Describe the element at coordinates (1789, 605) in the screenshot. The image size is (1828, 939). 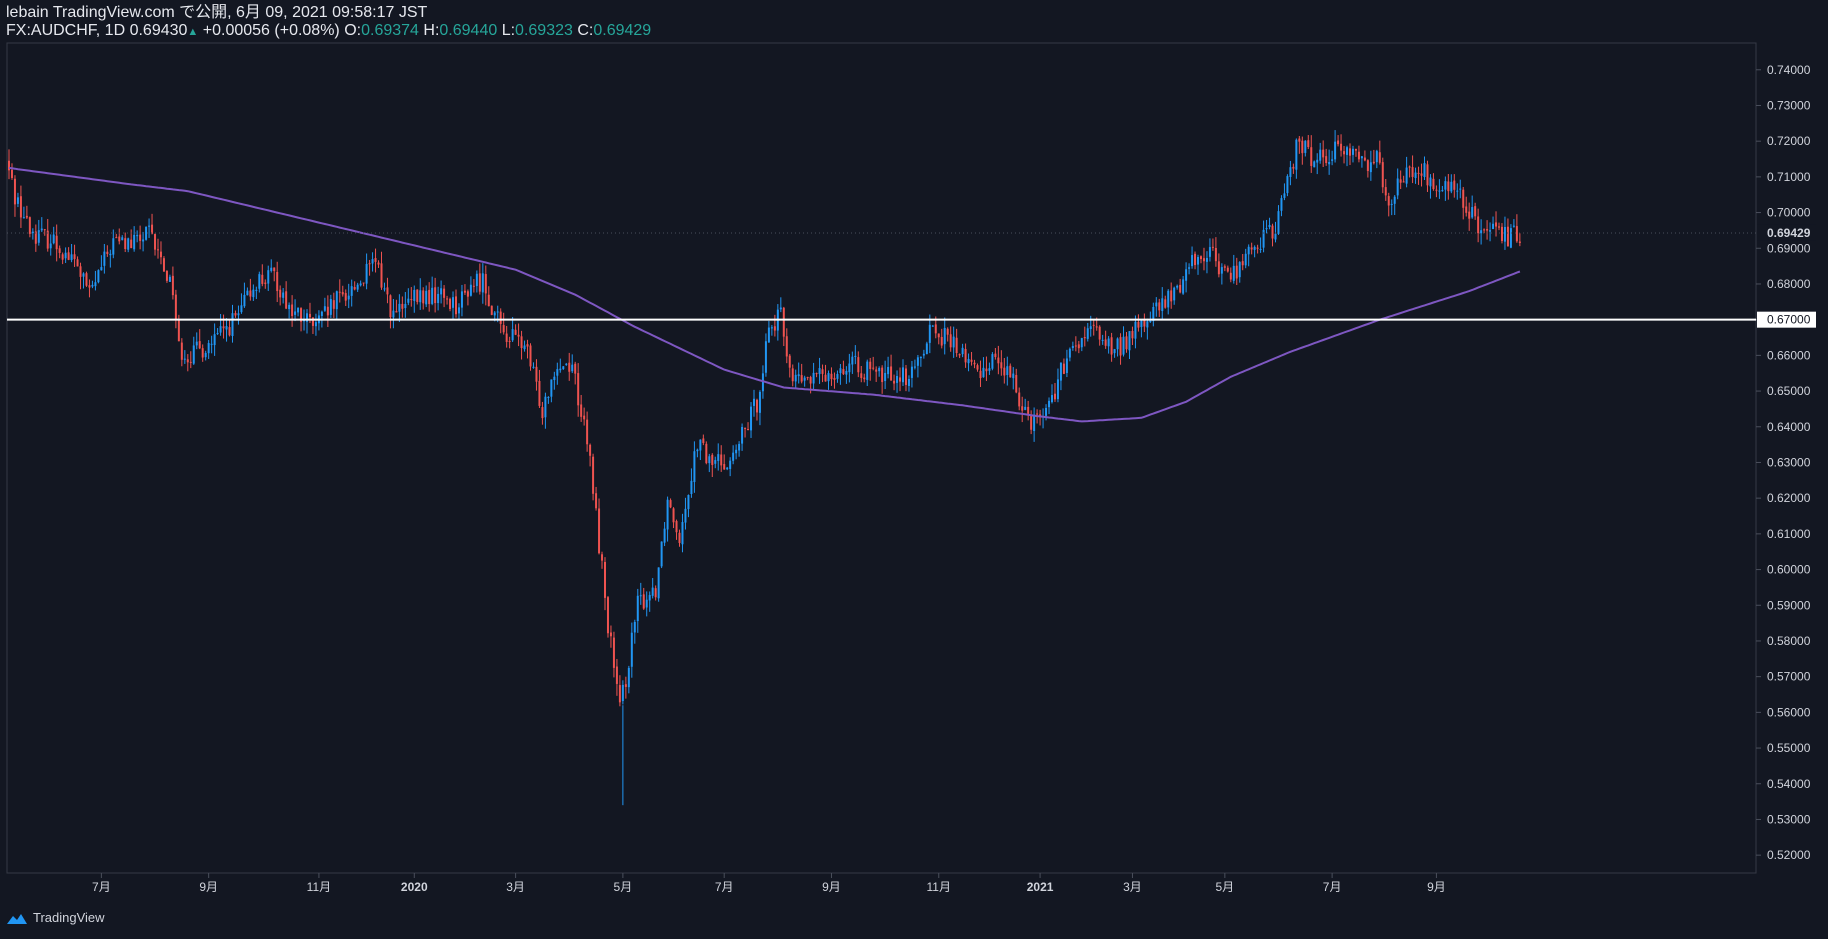
I see `price-tick-label: 0.59000` at that location.